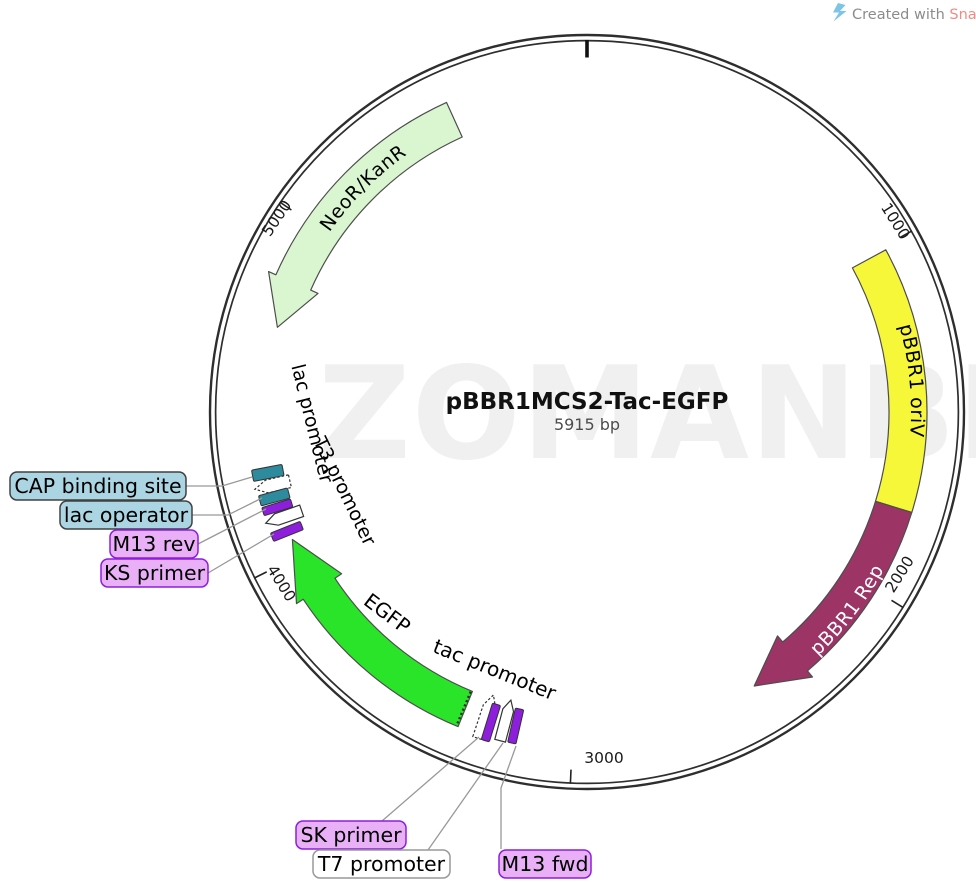  Describe the element at coordinates (603, 758) in the screenshot. I see `tick-label: 3000` at that location.